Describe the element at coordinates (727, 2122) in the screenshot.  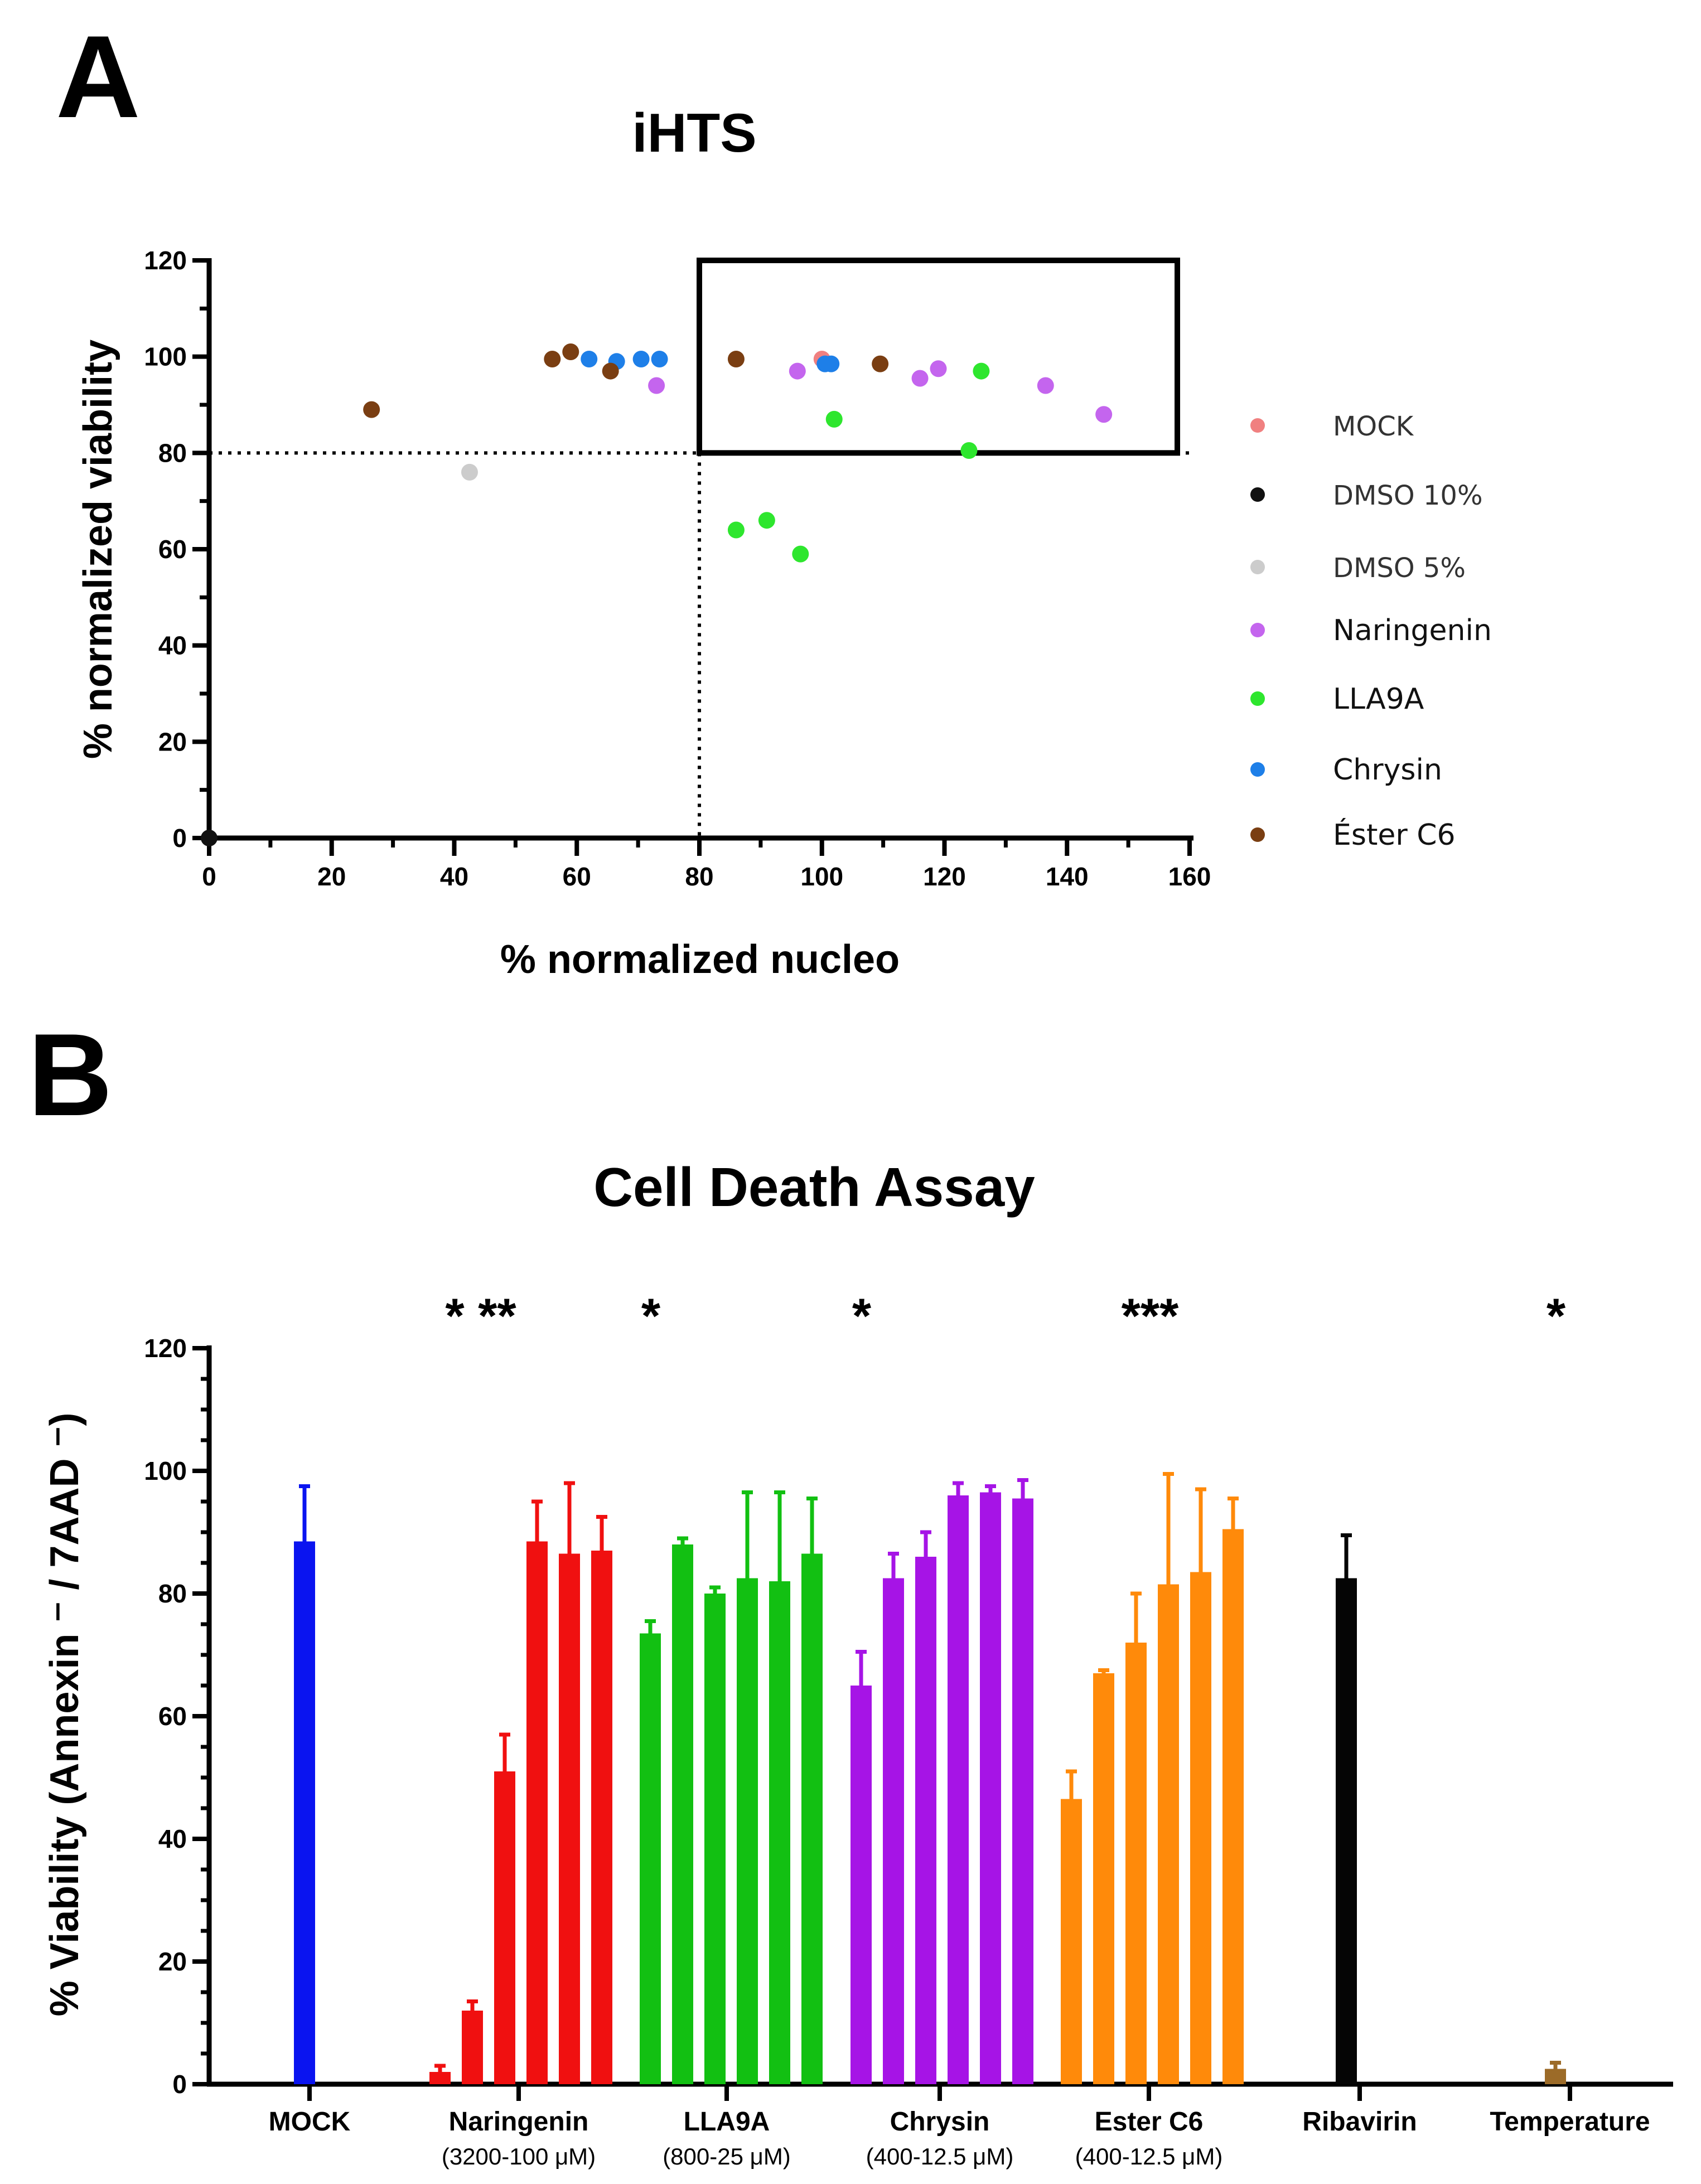
I see `category-label-lla9a: LLA9A` at that location.